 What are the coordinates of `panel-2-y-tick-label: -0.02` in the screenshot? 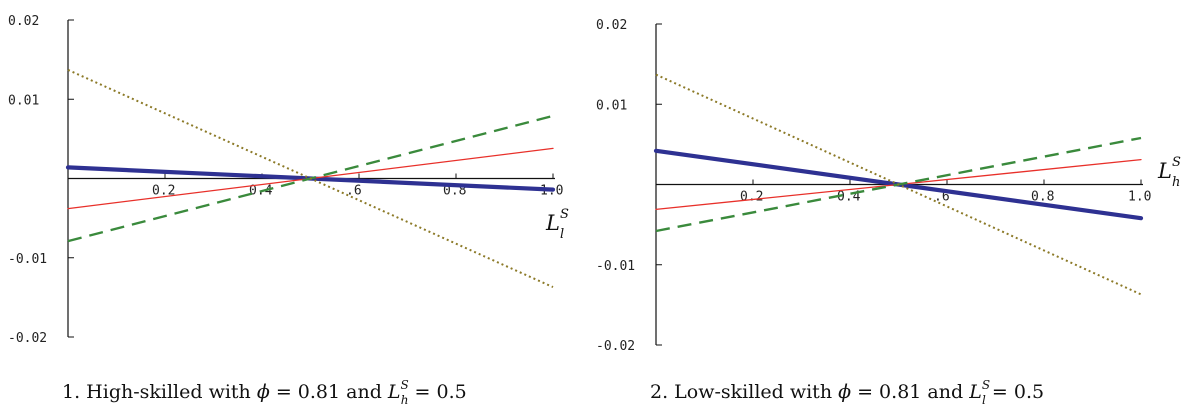 It's located at (615, 346).